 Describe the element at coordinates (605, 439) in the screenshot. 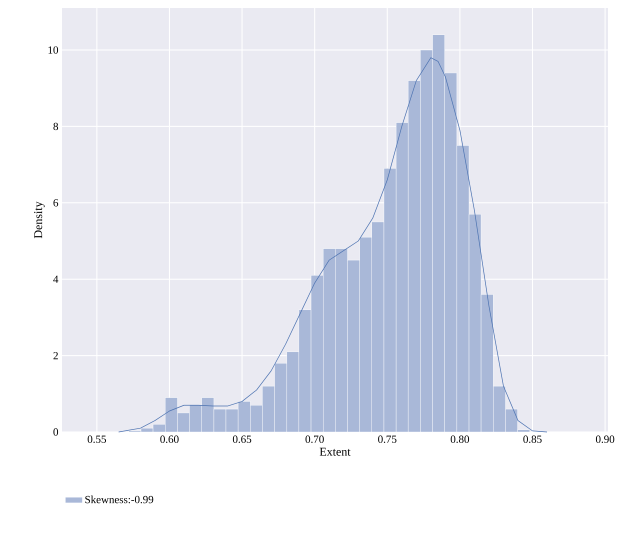

I see `x-tick-label: 0.90` at that location.